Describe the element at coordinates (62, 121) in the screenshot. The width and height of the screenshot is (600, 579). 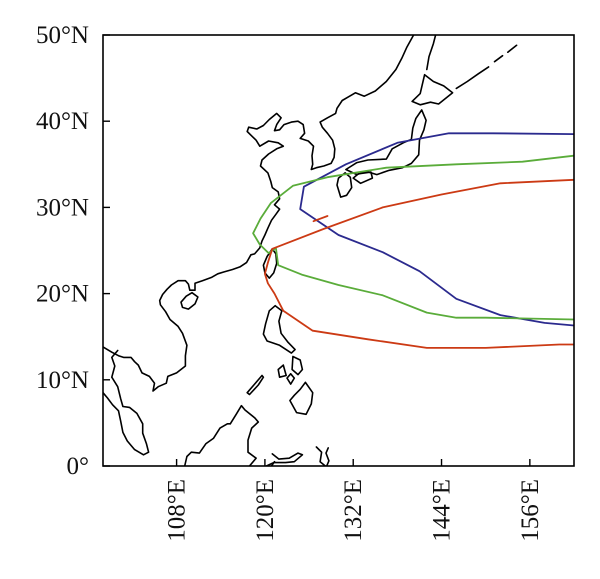
I see `lat-tick-label: 40°N` at that location.